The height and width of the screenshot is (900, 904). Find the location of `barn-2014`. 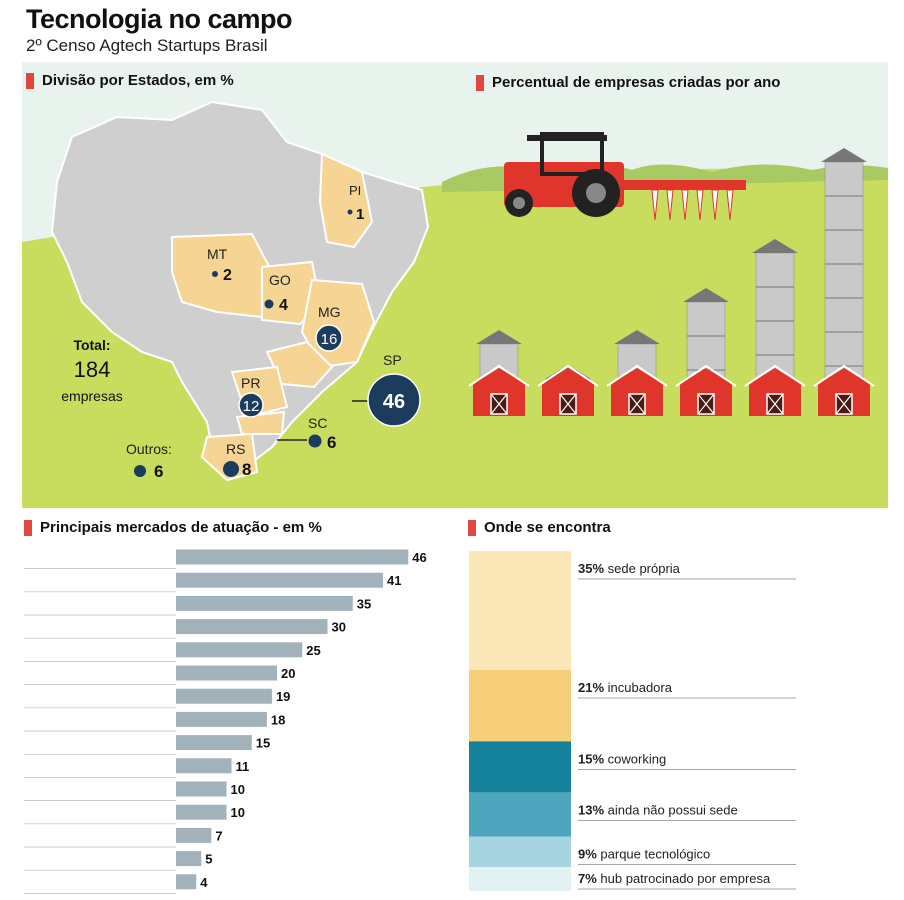

barn-2014 is located at coordinates (637, 392).